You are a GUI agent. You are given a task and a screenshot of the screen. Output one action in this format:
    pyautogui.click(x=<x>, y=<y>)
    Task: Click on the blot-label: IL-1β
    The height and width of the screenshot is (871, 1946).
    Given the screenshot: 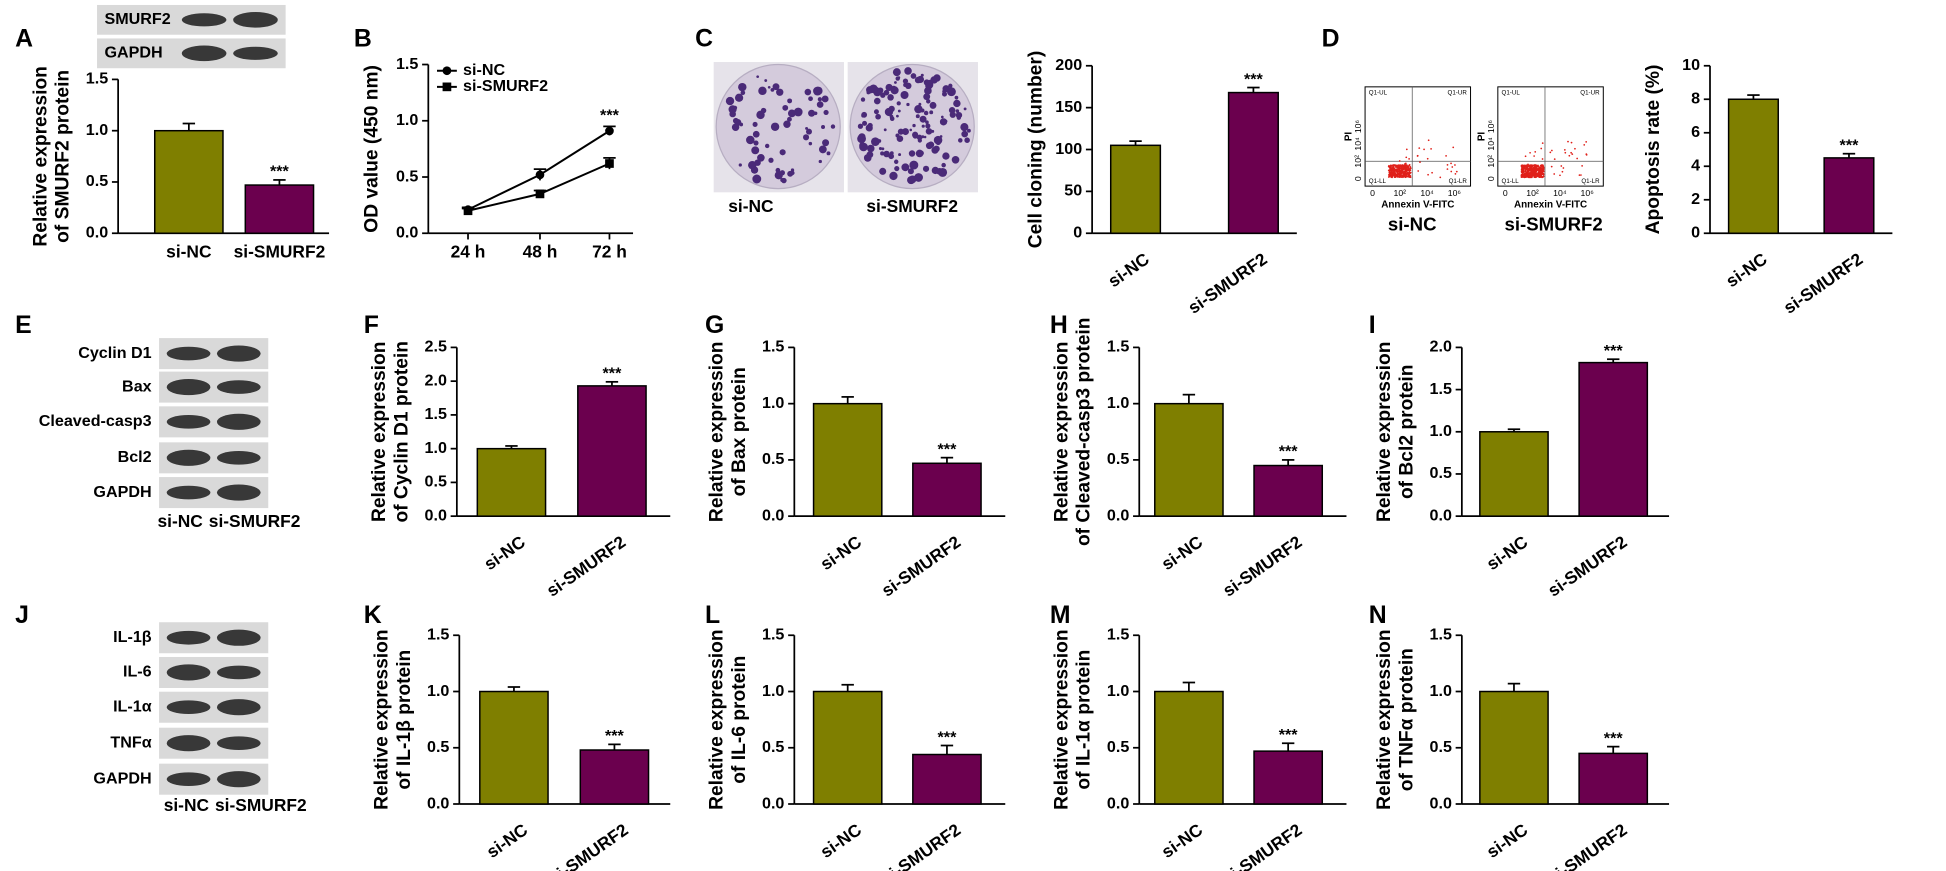 What is the action you would take?
    pyautogui.click(x=132, y=637)
    